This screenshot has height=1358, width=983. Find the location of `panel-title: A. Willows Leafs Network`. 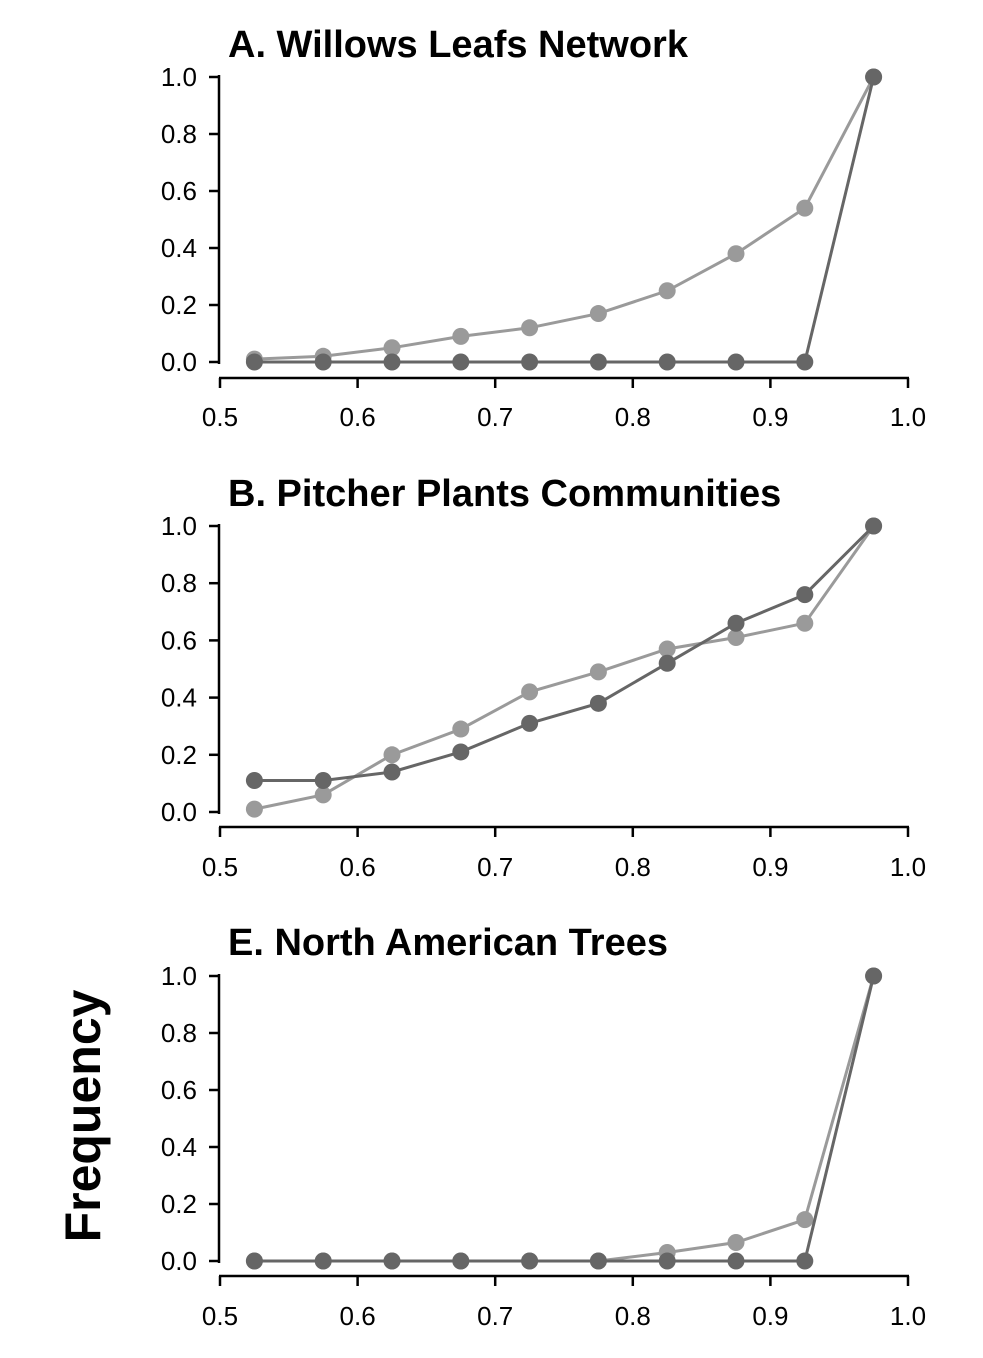

panel-title: A. Willows Leafs Network is located at coordinates (458, 45).